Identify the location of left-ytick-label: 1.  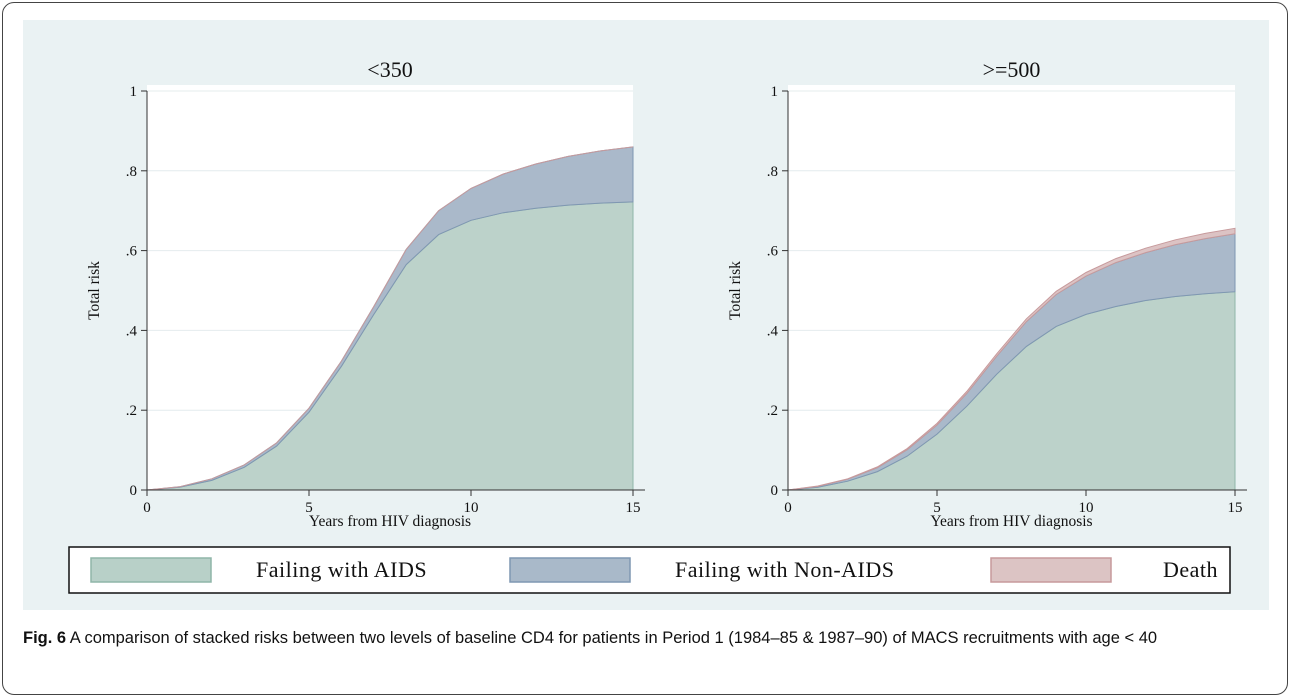
(134, 92).